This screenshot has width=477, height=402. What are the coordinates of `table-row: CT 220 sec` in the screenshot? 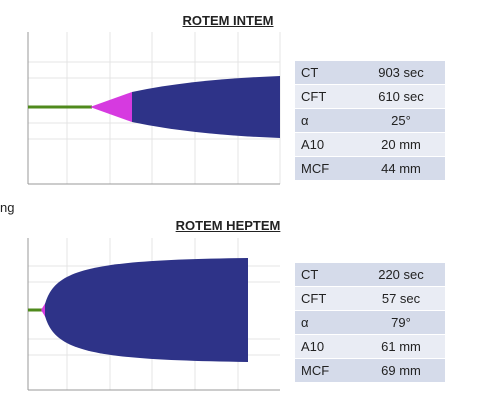 It's located at (370, 275).